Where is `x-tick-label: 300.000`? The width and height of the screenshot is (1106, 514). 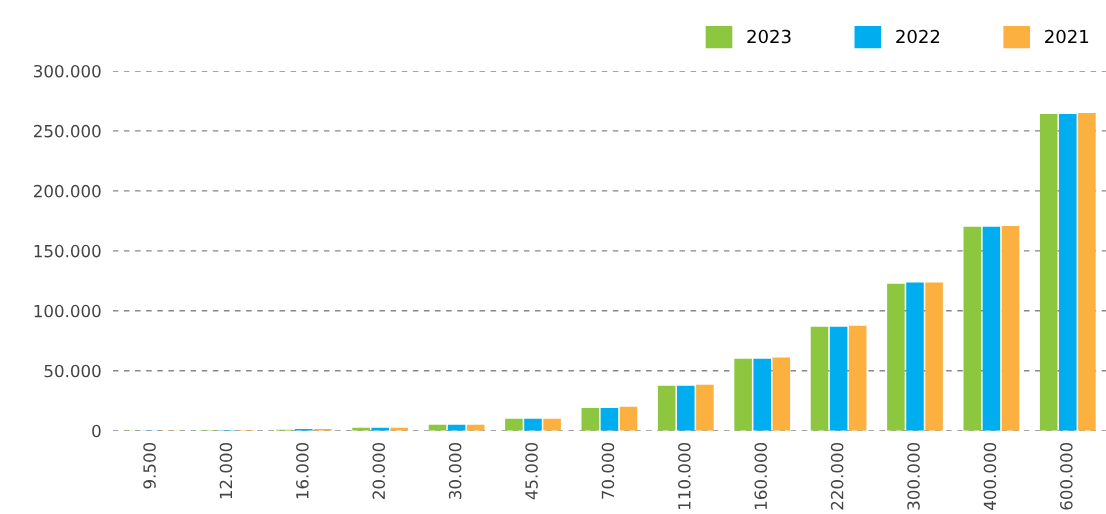
x-tick-label: 300.000 is located at coordinates (913, 476).